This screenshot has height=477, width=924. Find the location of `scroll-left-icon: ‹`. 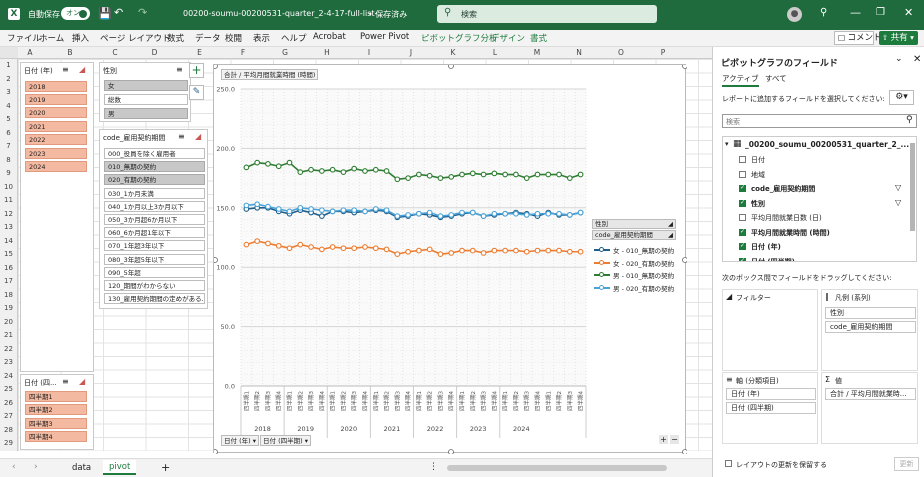

scroll-left-icon: ‹ is located at coordinates (14, 467).